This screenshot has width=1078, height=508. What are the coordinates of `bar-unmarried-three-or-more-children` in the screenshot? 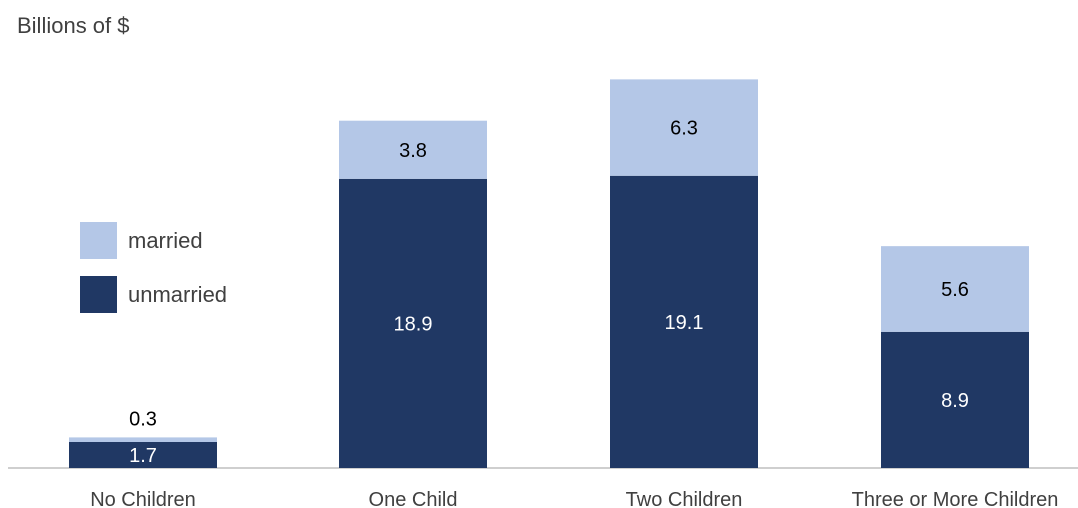 It's located at (955, 399).